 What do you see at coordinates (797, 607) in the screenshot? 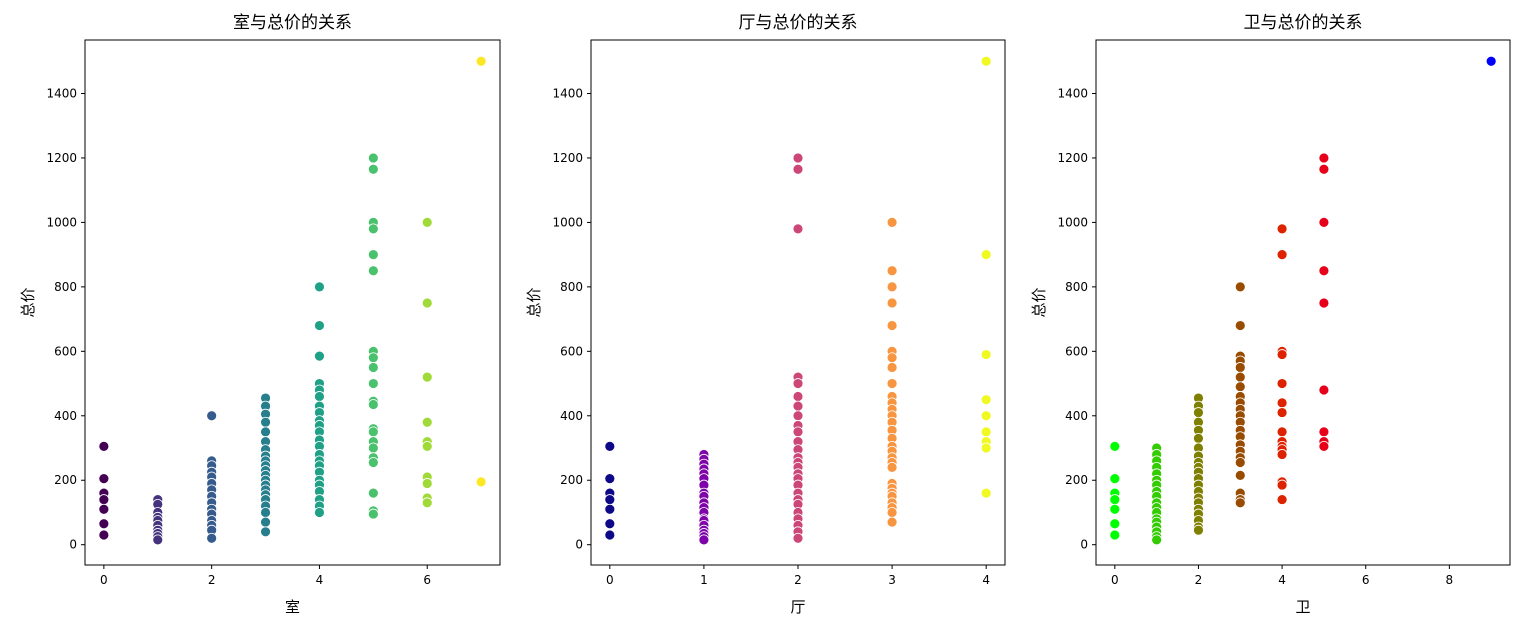
I see `x-axis-label: 厅` at bounding box center [797, 607].